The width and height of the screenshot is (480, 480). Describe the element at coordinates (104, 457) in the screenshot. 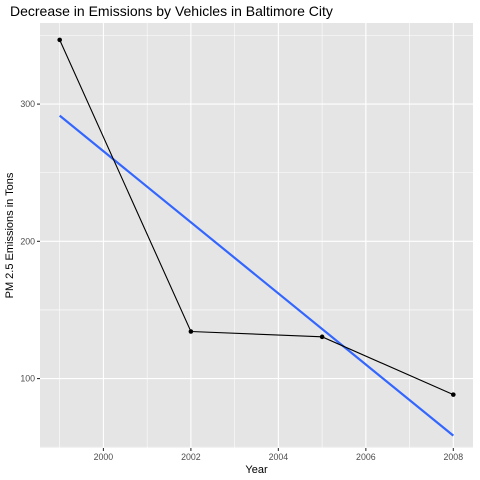

I see `x-tick-label: 2000` at that location.